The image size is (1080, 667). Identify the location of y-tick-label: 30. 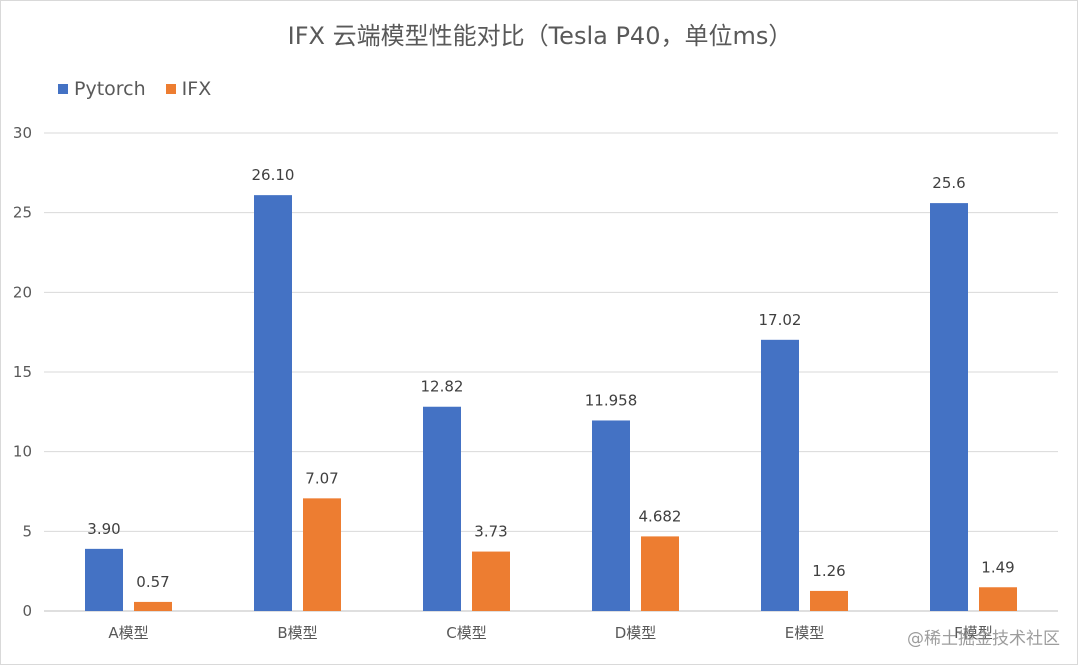
(22, 133).